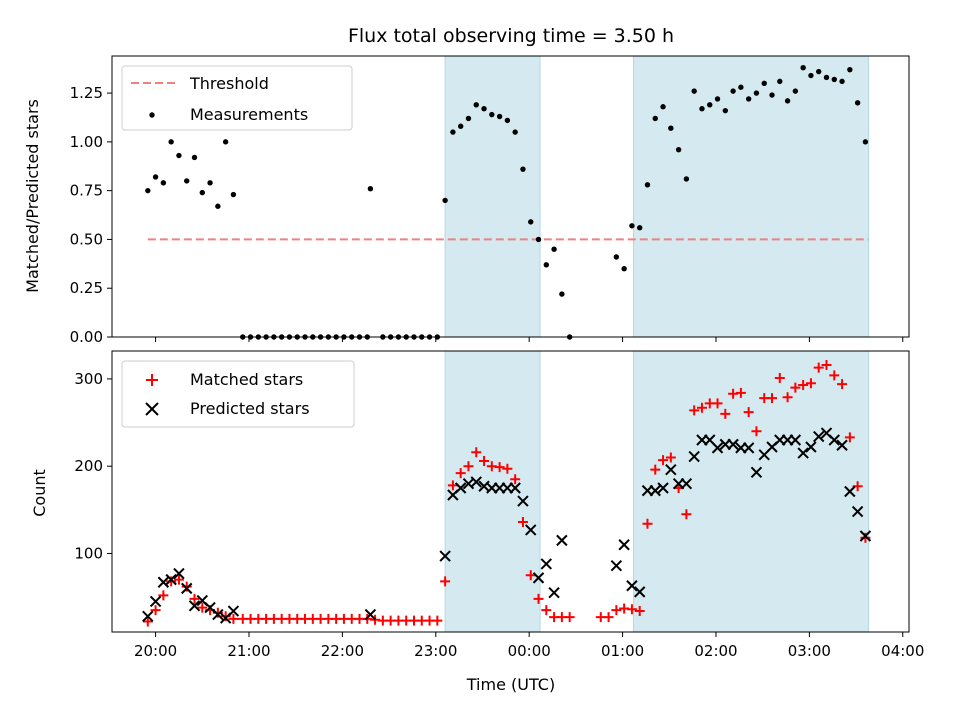  What do you see at coordinates (86, 191) in the screenshot?
I see `y-tick-label: 0.75` at bounding box center [86, 191].